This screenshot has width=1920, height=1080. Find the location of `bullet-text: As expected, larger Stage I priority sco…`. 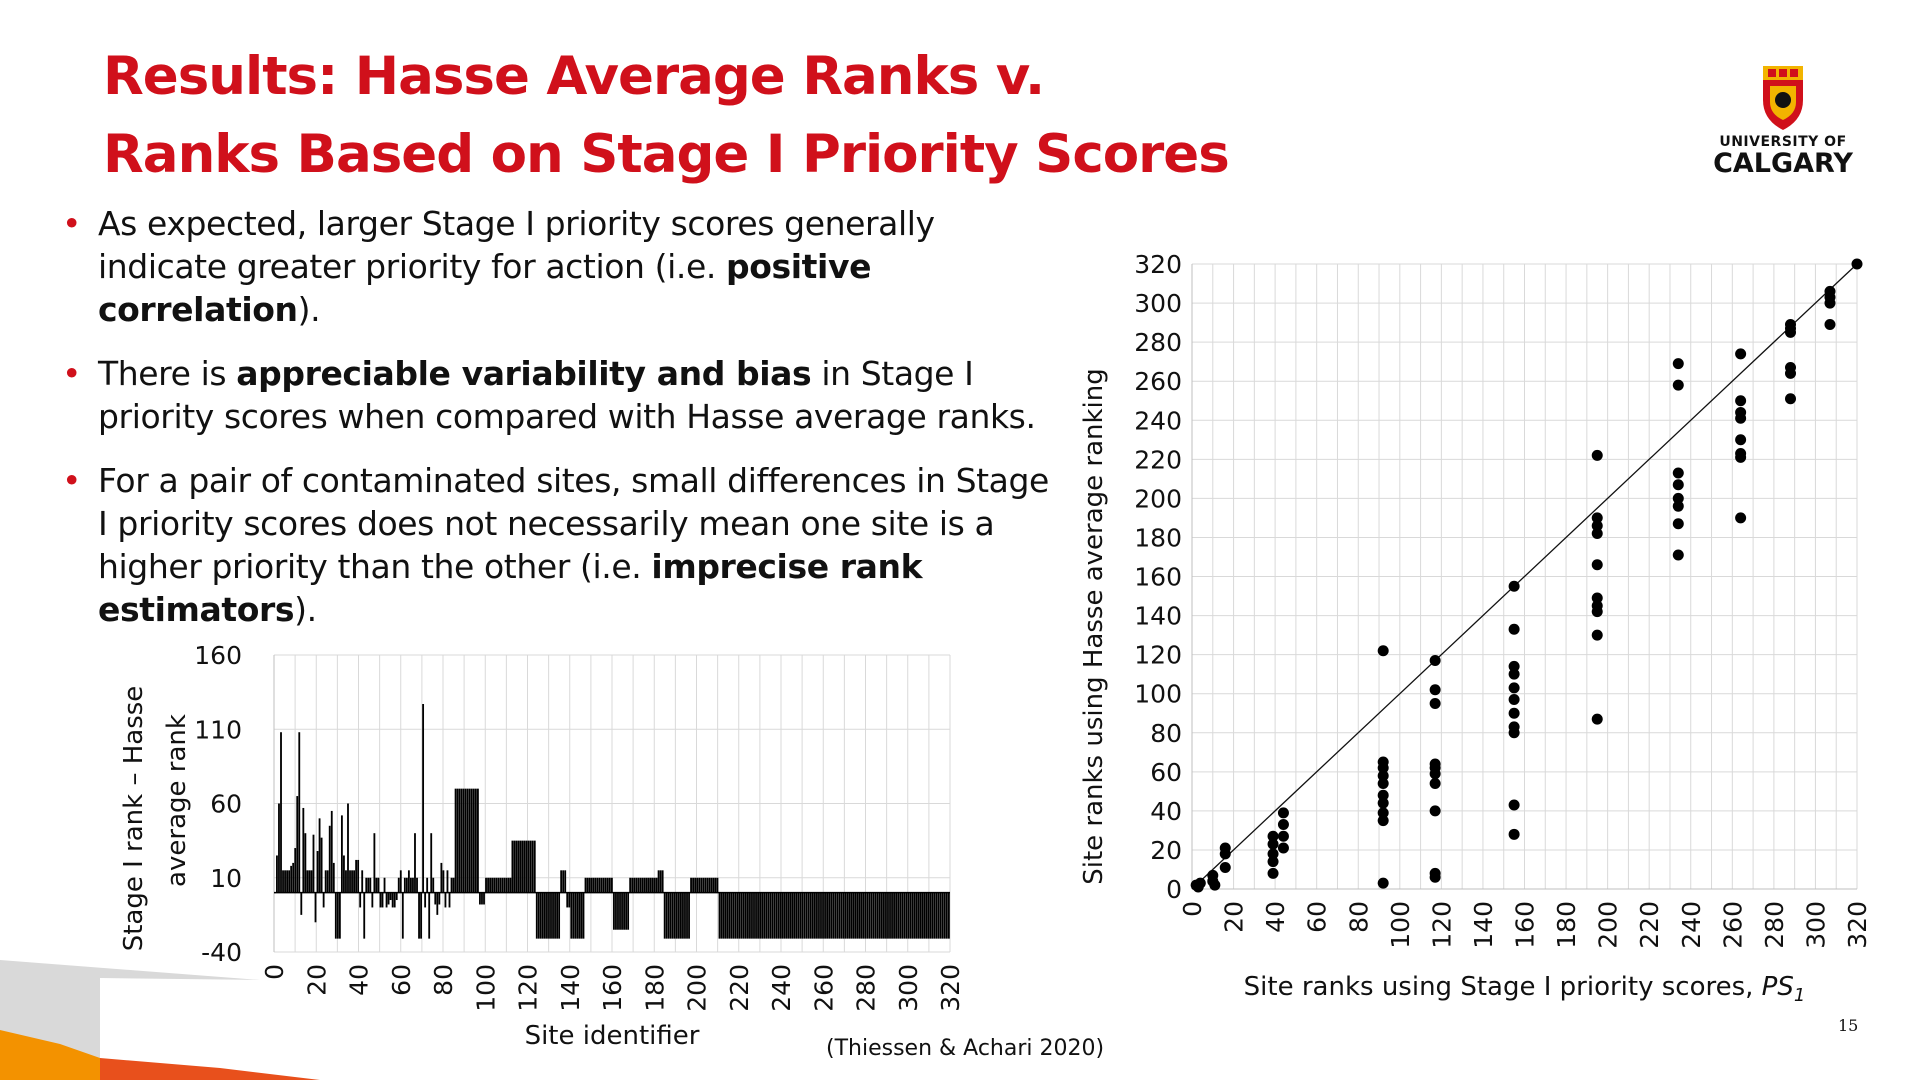

bullet-text: As expected, larger Stage I priority sco… is located at coordinates (516, 245).